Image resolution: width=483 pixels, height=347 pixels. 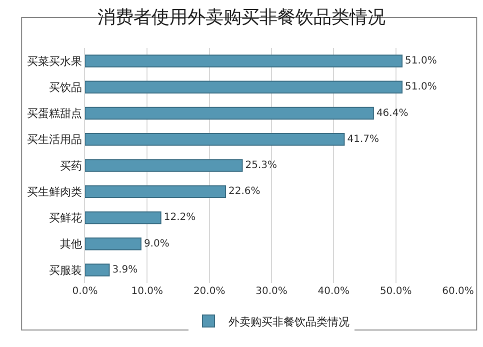 I want to click on y-tick-label: 买生活用品, so click(x=54, y=139).